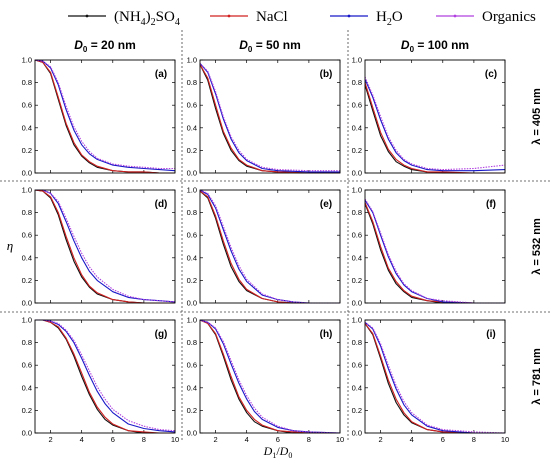  I want to click on panel: 0.0 0.2 0.4 0.6 0.8 1.0 (a), so click(99, 117).